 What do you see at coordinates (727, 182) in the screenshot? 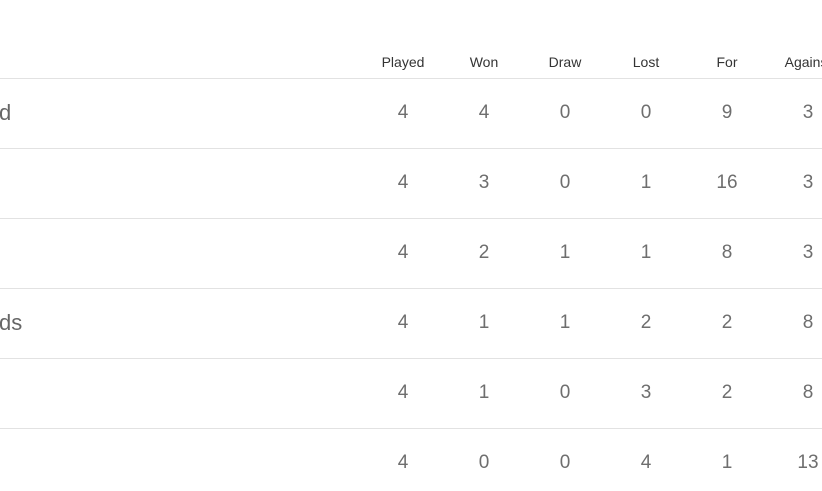
I see `stat-cell: 16` at bounding box center [727, 182].